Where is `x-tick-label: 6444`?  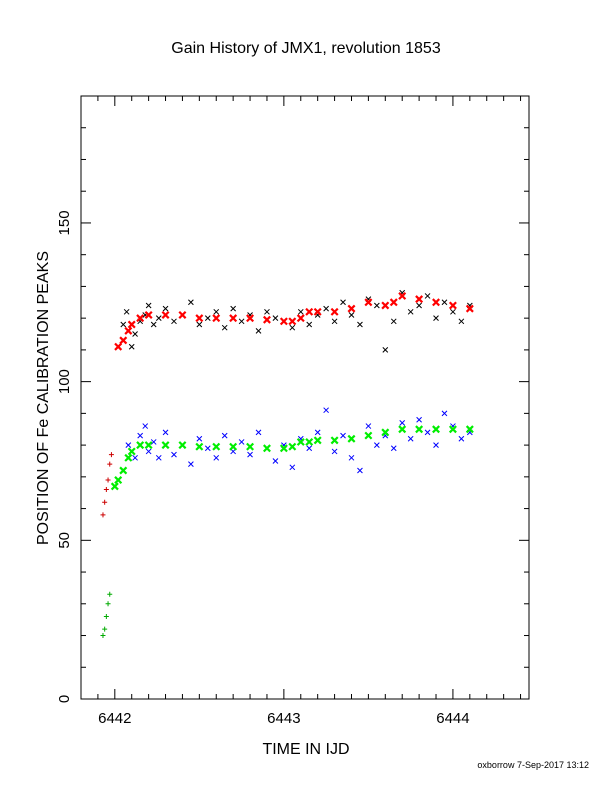 x-tick-label: 6444 is located at coordinates (452, 718).